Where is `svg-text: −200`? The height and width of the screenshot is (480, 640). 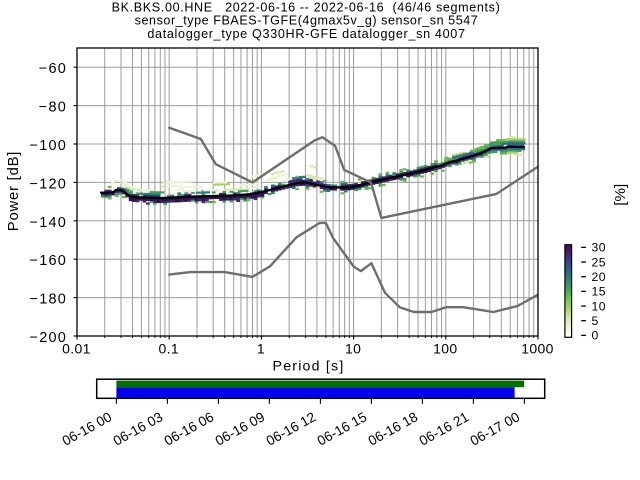
svg-text: −200 is located at coordinates (48, 338).